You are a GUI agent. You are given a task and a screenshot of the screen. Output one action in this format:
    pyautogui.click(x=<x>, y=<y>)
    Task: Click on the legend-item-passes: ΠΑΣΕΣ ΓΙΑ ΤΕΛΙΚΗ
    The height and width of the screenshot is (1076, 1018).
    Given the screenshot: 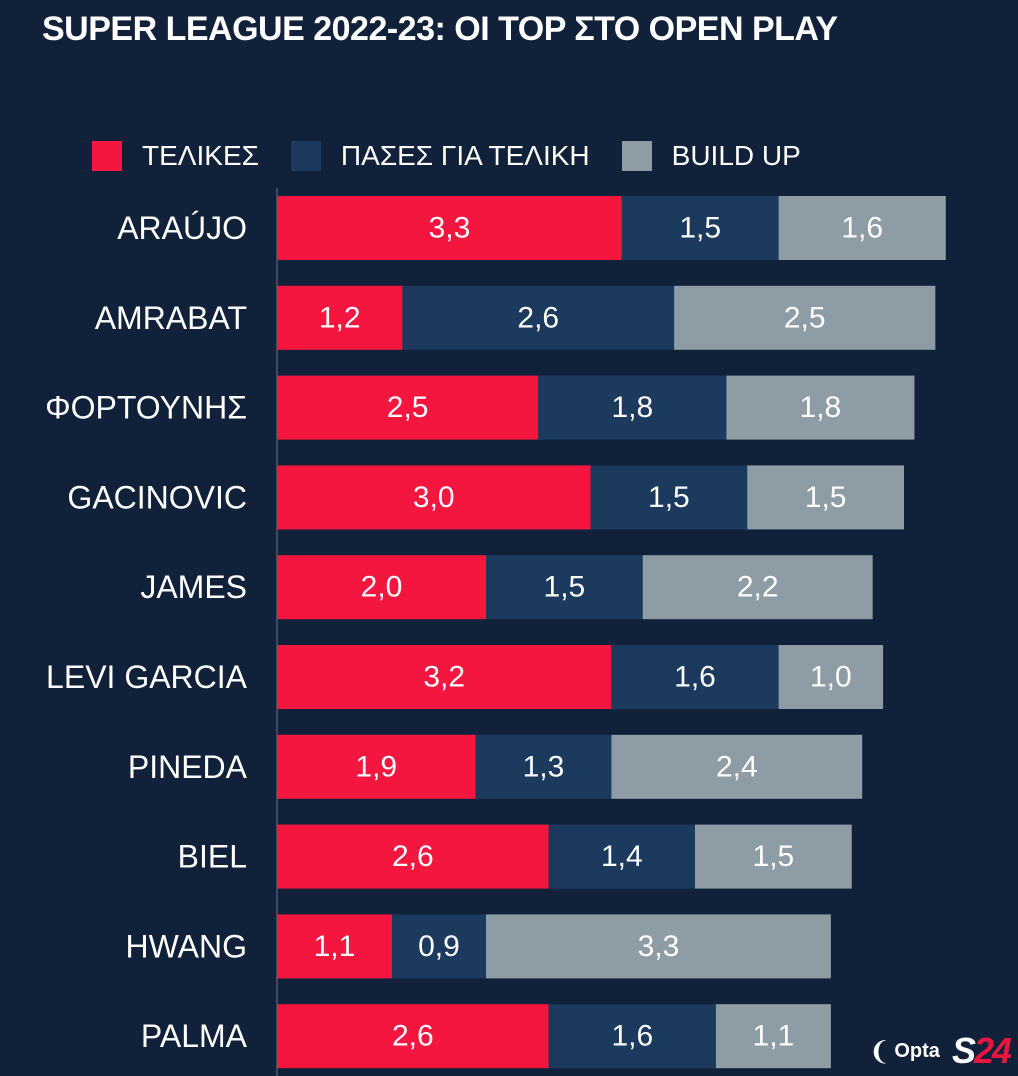 What is the action you would take?
    pyautogui.click(x=440, y=156)
    